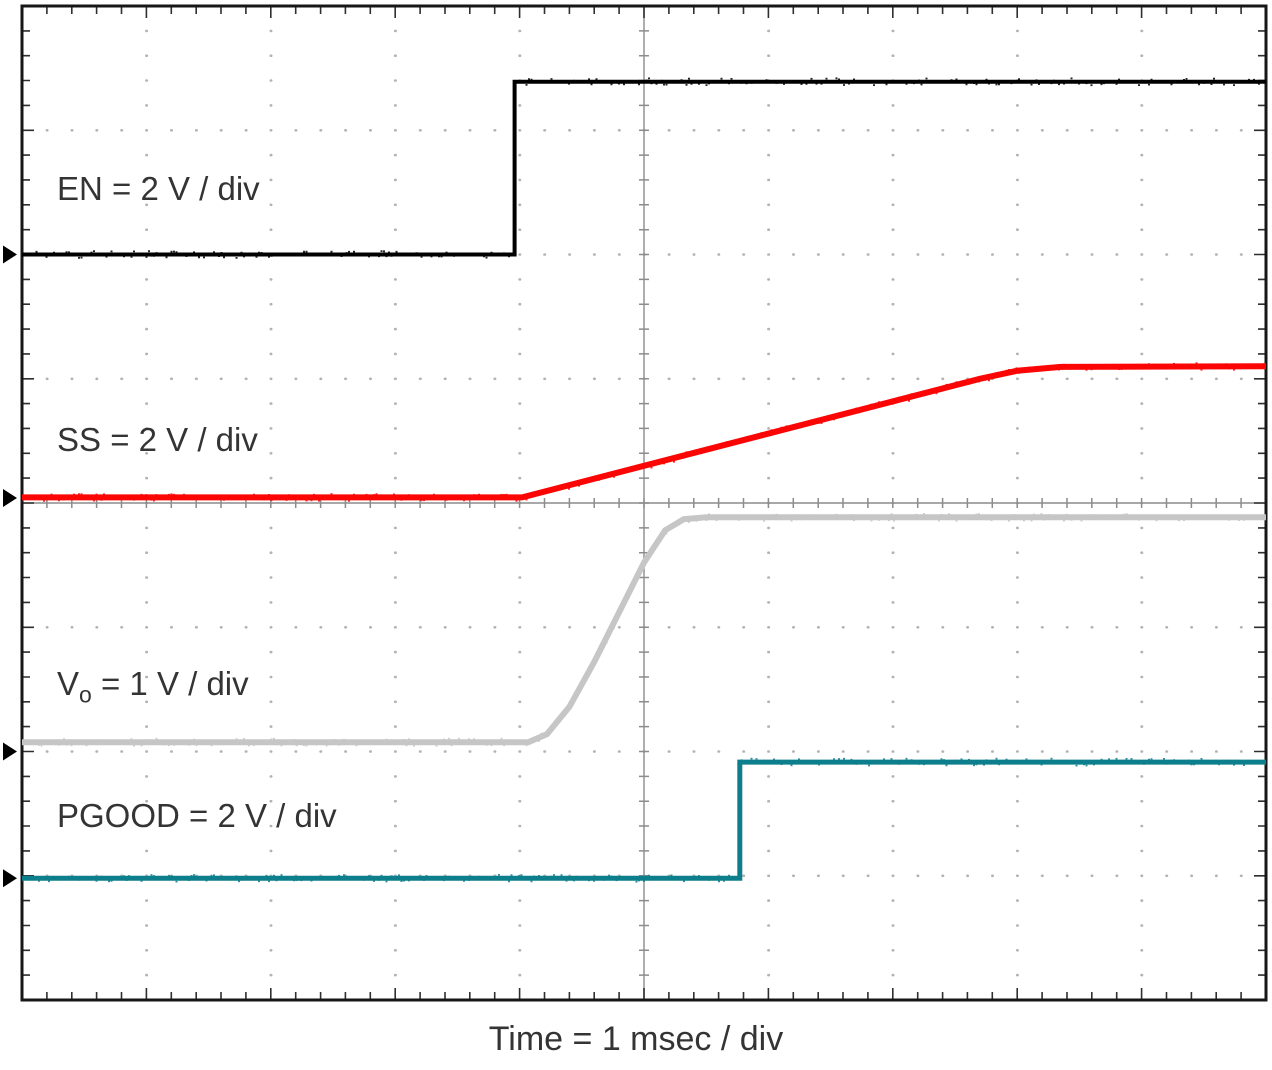 This screenshot has height=1070, width=1272. Describe the element at coordinates (10, 498) in the screenshot. I see `ground-marker-ss` at that location.